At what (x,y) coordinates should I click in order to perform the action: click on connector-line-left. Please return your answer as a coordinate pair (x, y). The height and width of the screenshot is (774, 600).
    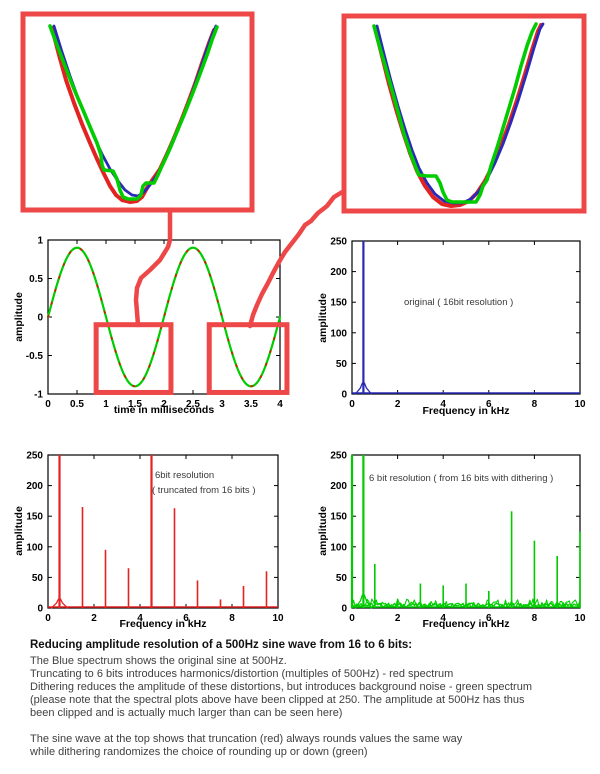
    Looking at the image, I should click on (153, 267).